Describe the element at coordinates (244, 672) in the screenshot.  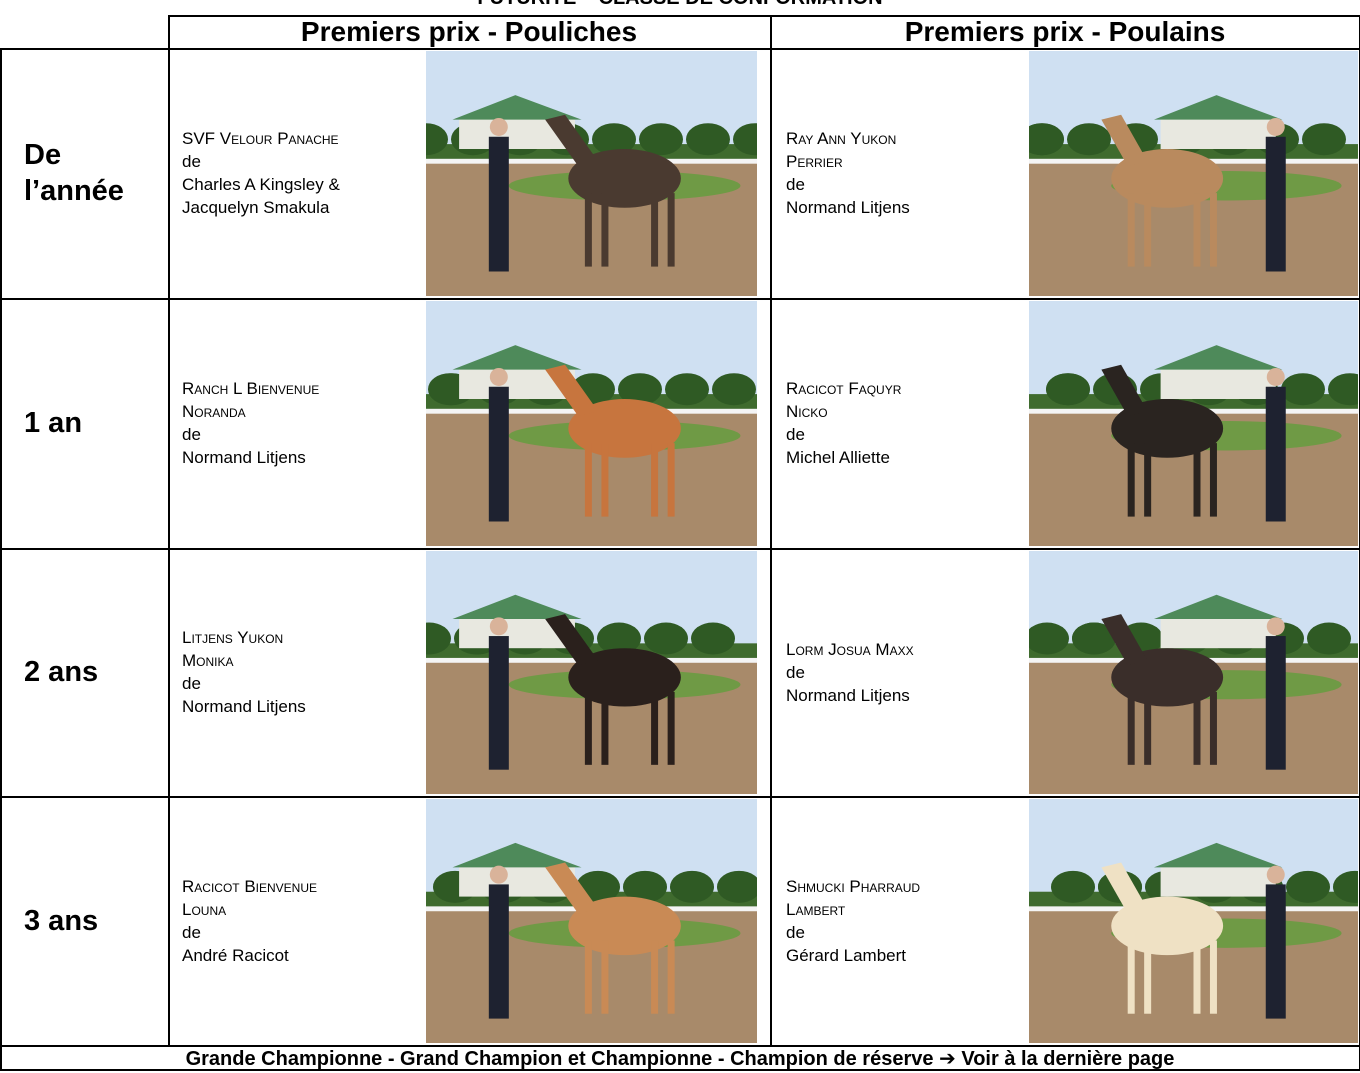
I see `entry-text: Litjens Yukon Monika de Normand Litjens` at that location.